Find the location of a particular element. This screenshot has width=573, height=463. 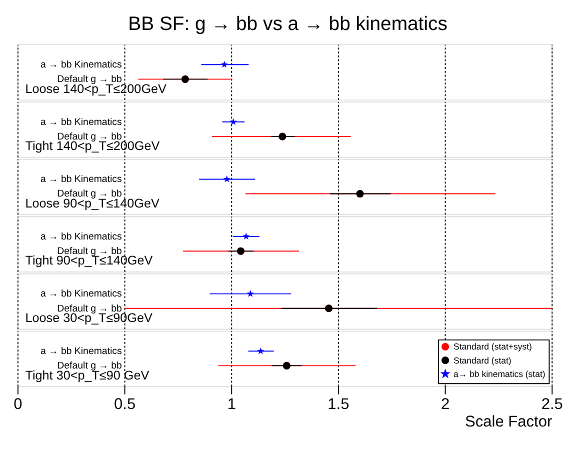

x-tick-label: 1 is located at coordinates (231, 404).